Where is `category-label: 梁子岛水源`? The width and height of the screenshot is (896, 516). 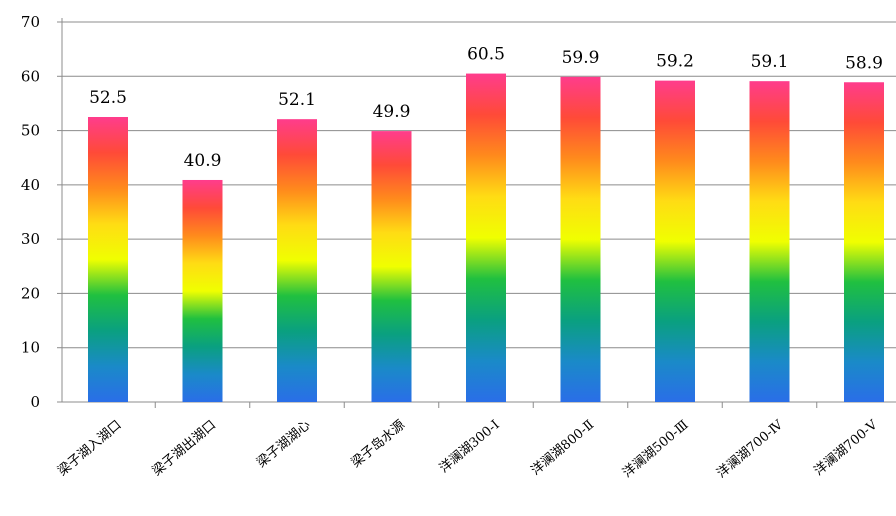 category-label: 梁子岛水源 is located at coordinates (378, 444).